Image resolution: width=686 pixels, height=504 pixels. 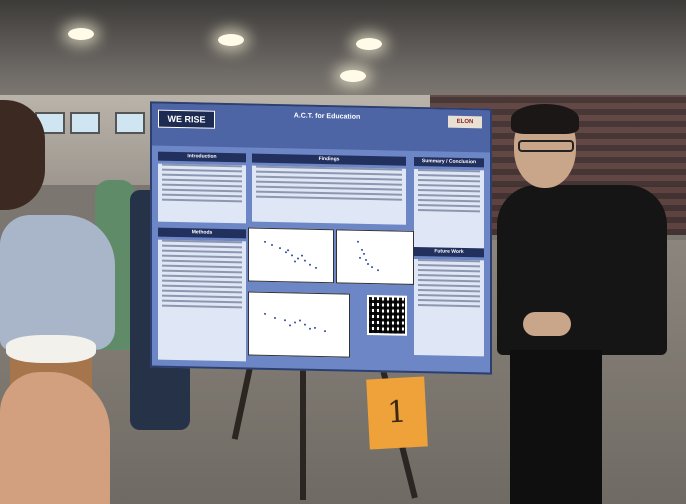 I want to click on foreground-person-arm, so click(x=57, y=282).